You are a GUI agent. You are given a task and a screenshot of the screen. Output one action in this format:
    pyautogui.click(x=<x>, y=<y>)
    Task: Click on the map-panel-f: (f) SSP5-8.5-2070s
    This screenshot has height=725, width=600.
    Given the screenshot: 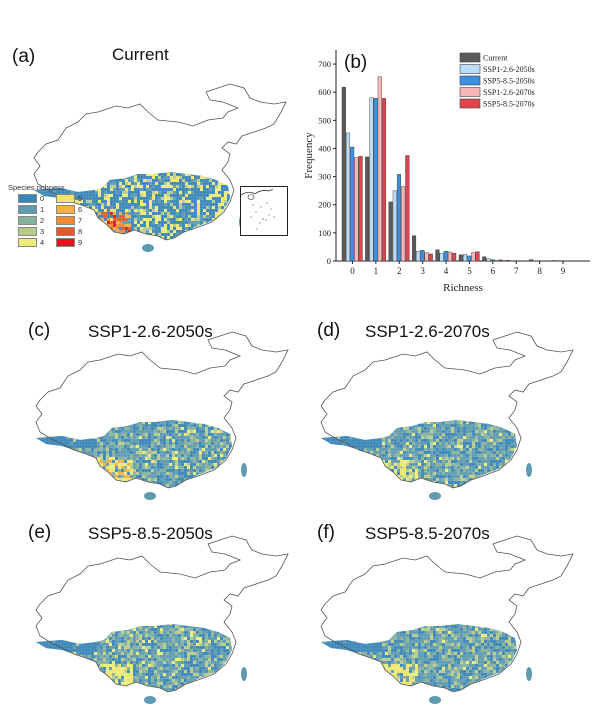 What is the action you would take?
    pyautogui.click(x=435, y=615)
    